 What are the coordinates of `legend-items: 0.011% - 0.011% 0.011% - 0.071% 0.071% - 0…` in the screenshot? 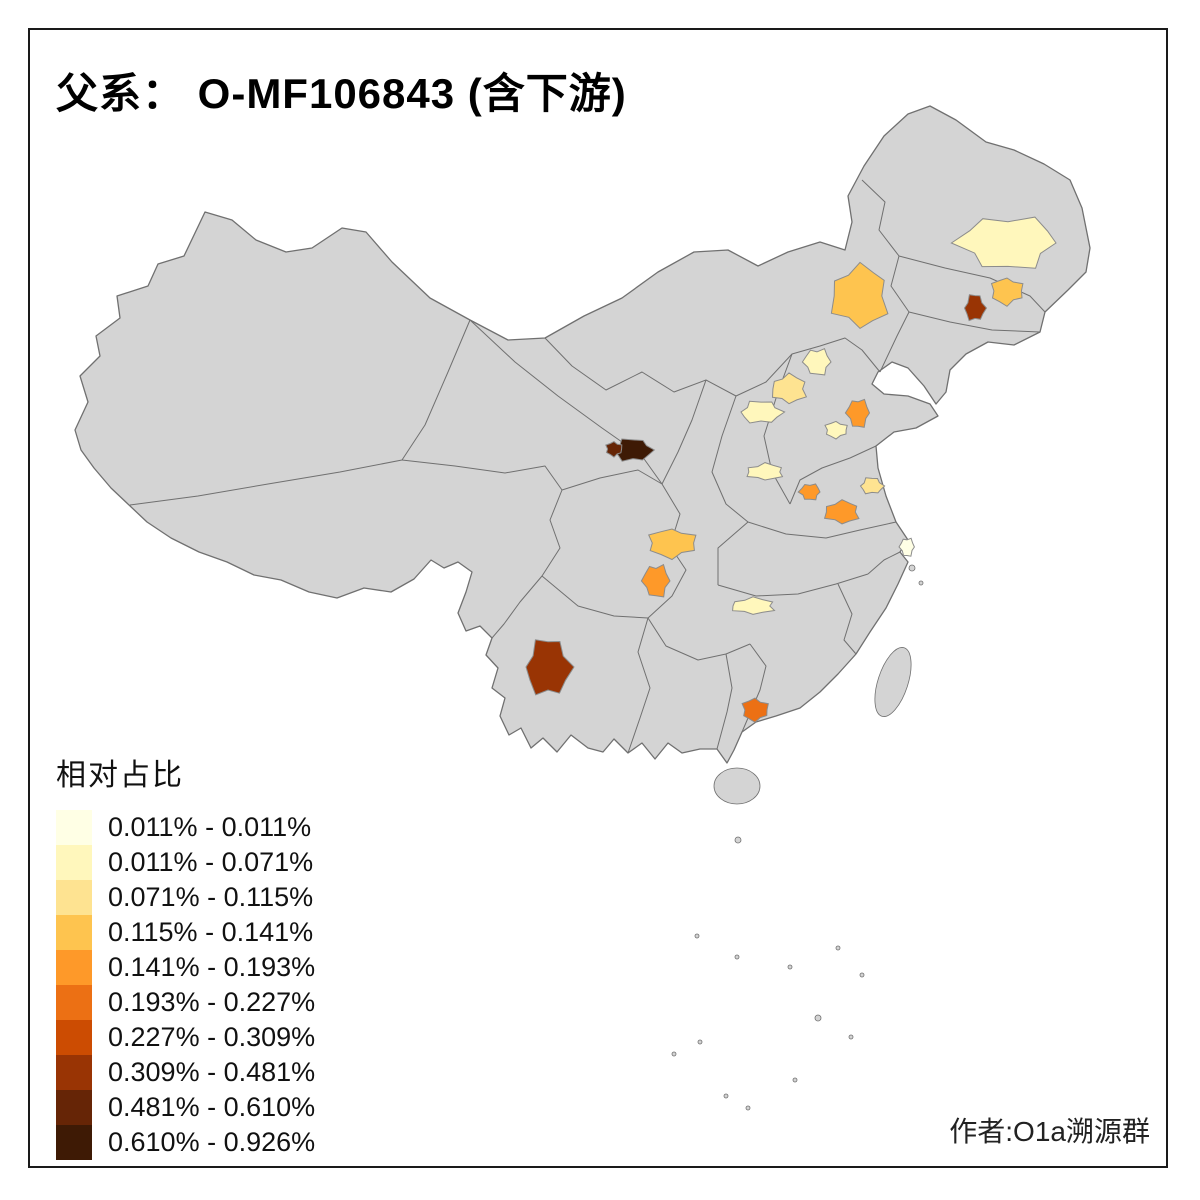 It's located at (185, 985).